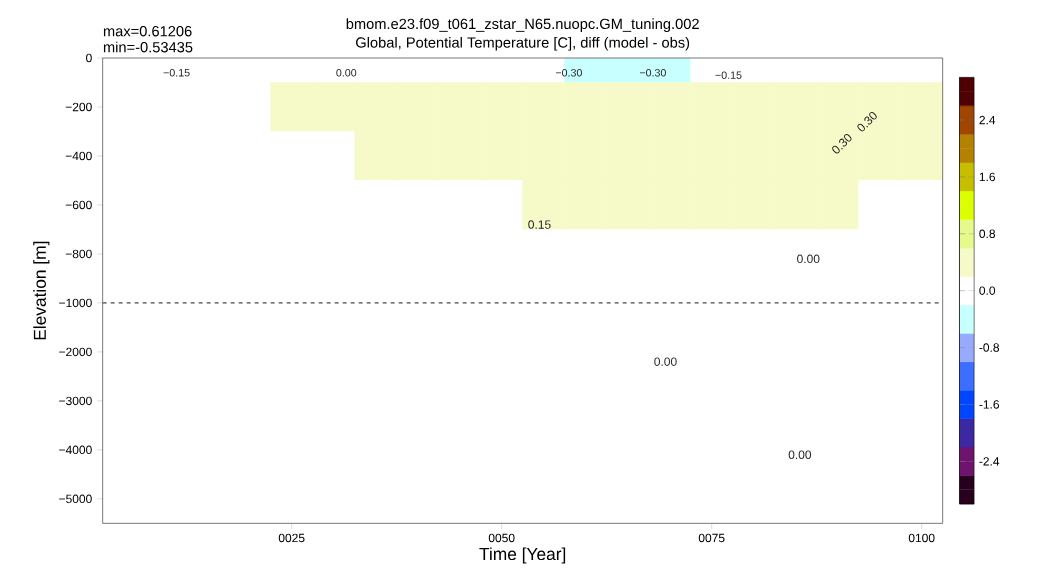 Image resolution: width=1048 pixels, height=574 pixels. What do you see at coordinates (89, 58) in the screenshot?
I see `y-tick-label: 0` at bounding box center [89, 58].